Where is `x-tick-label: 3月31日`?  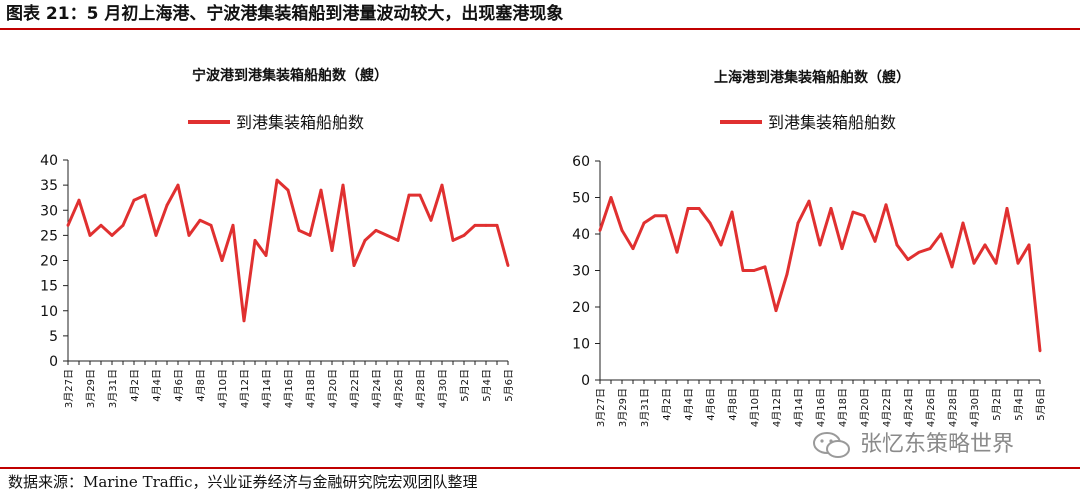 x-tick-label: 3月31日 is located at coordinates (113, 388).